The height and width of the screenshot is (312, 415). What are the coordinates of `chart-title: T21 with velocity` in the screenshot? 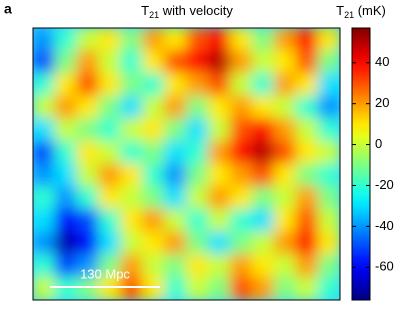 It's located at (187, 11).